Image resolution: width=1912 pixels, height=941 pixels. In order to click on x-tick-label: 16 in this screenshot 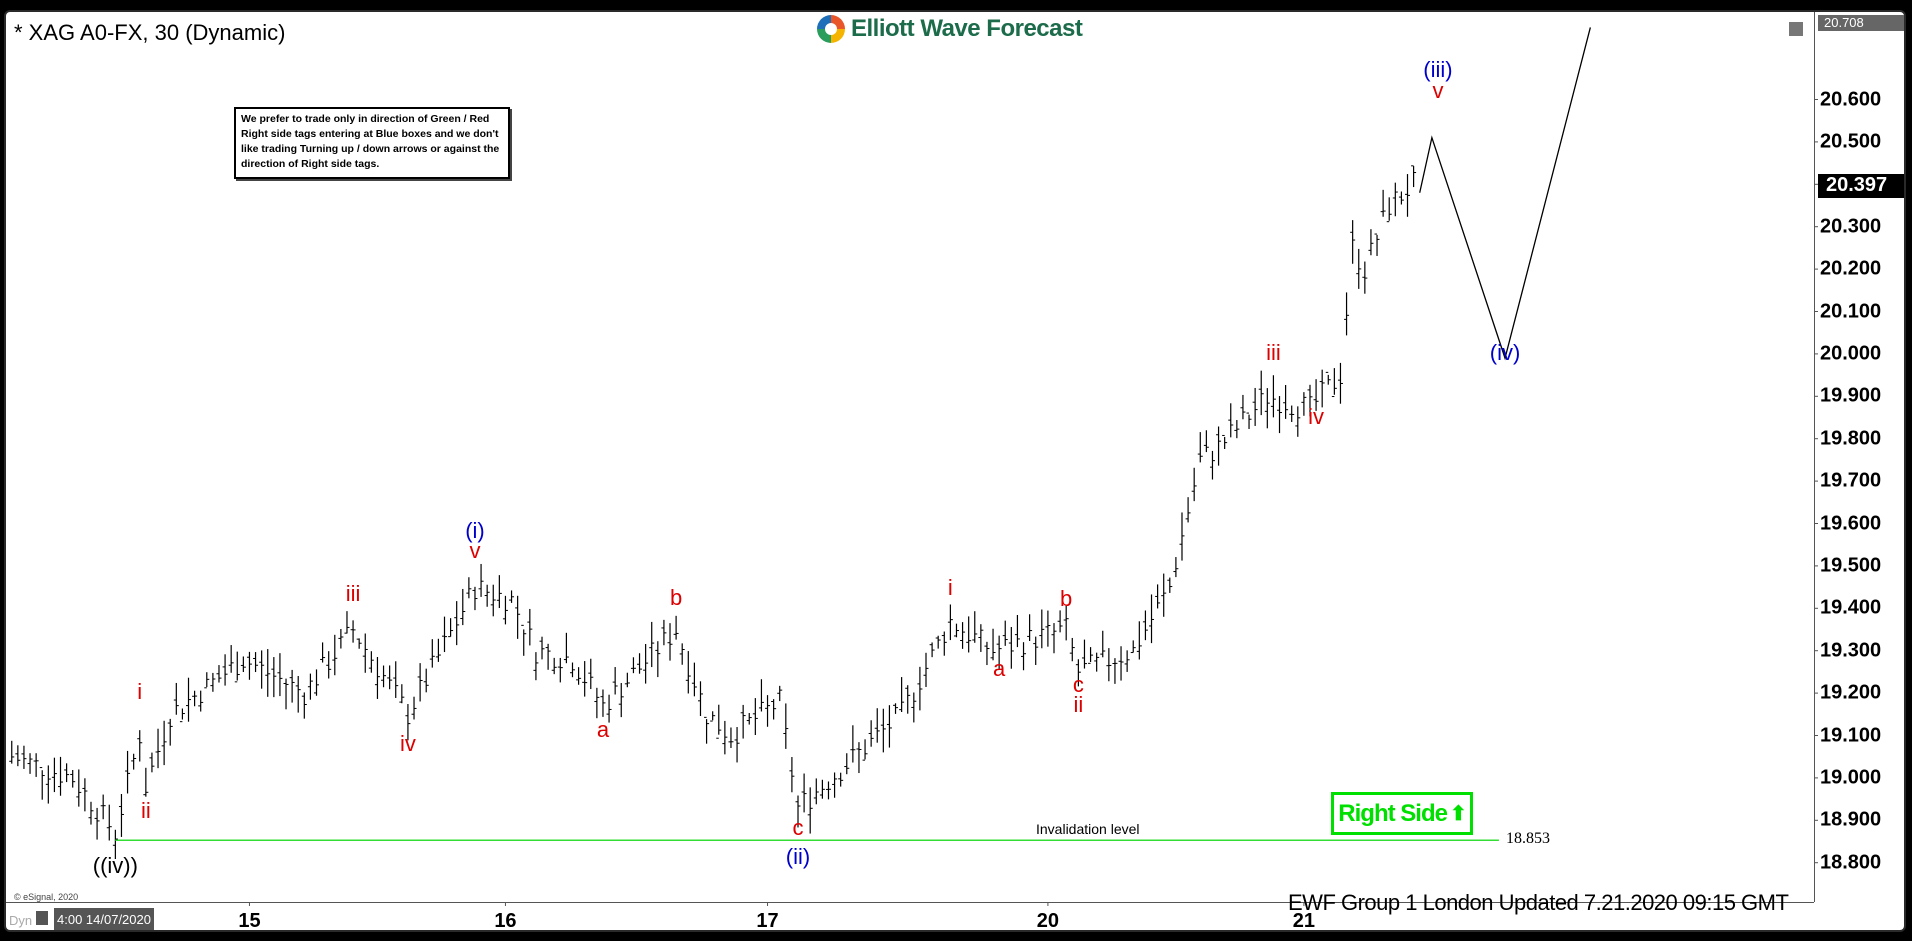, I will do `click(505, 921)`.